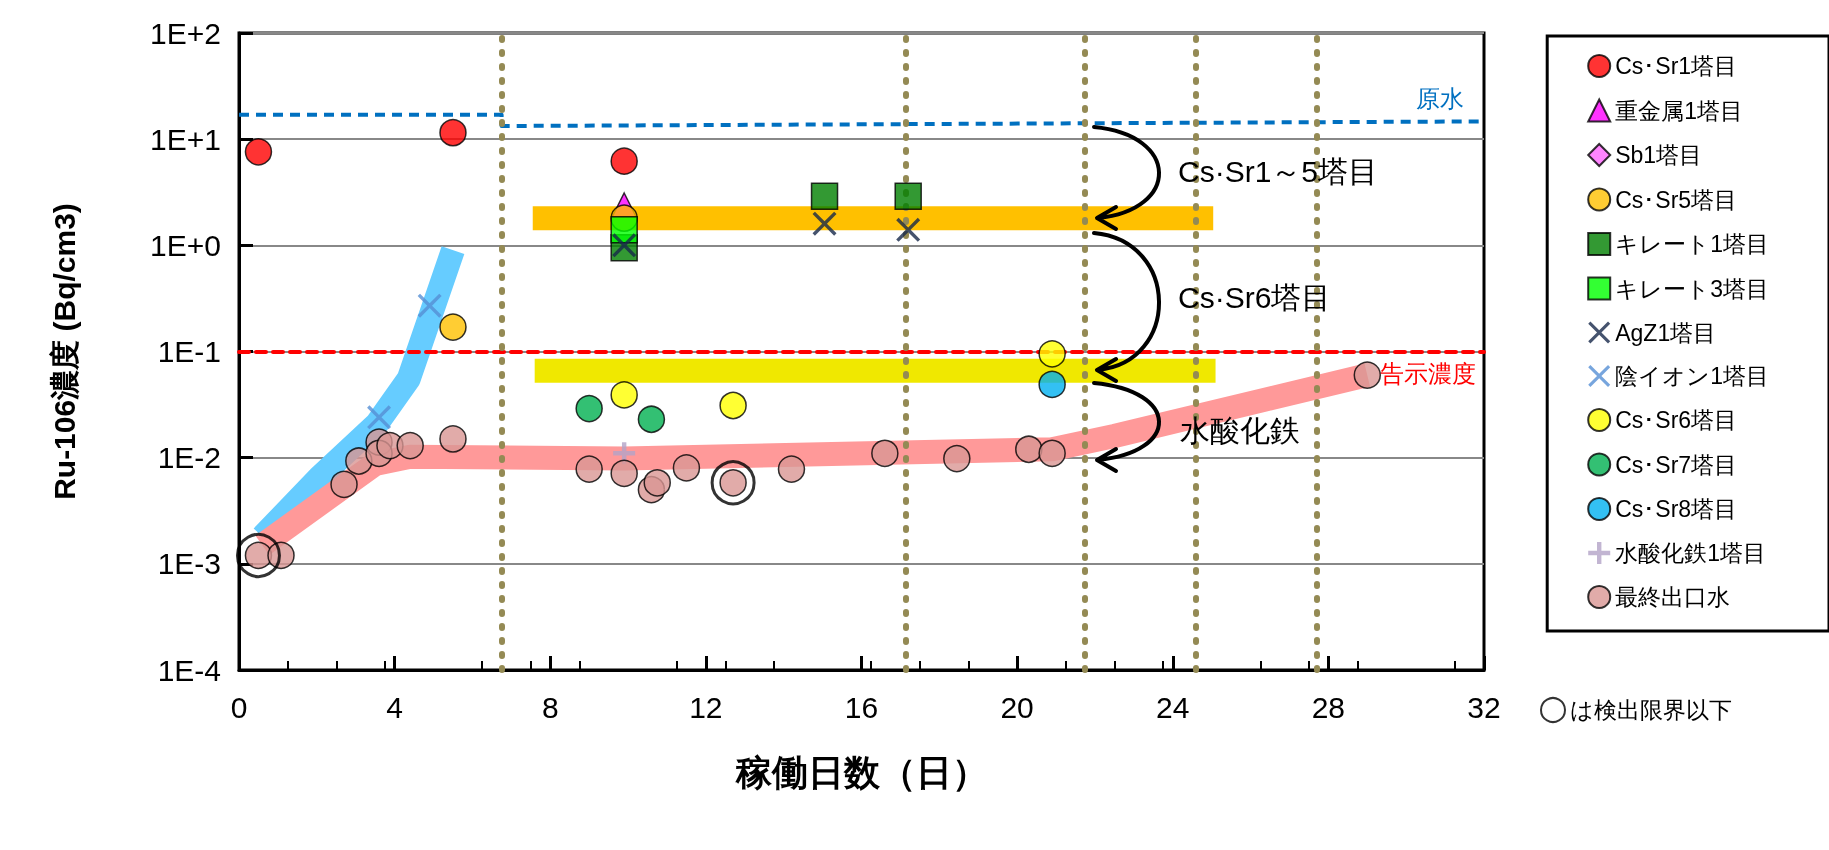  I want to click on legend-label: キレート1塔目, so click(1692, 244).